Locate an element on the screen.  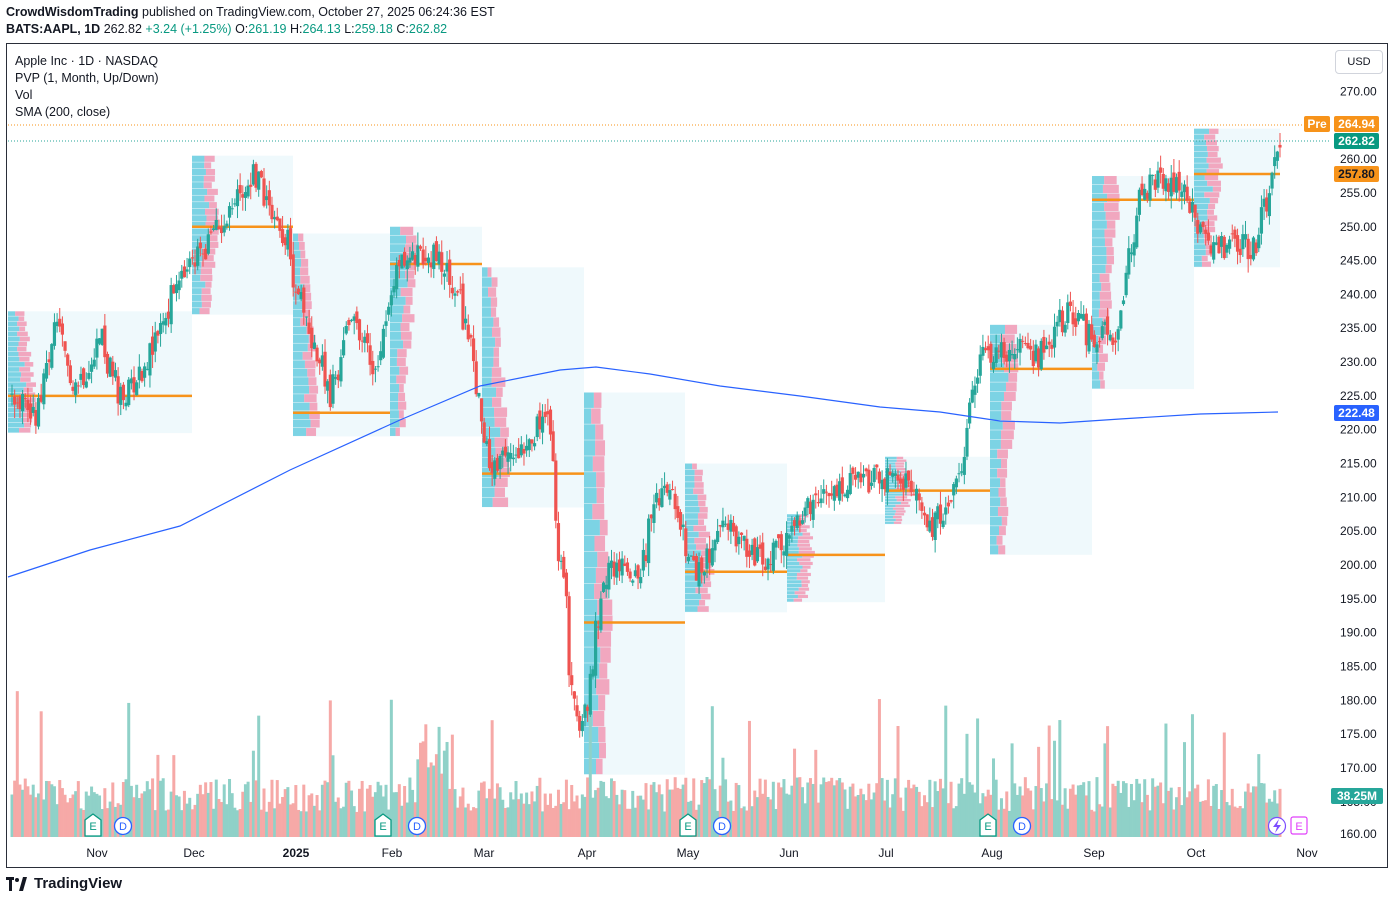
currency-button: USD is located at coordinates (1359, 62).